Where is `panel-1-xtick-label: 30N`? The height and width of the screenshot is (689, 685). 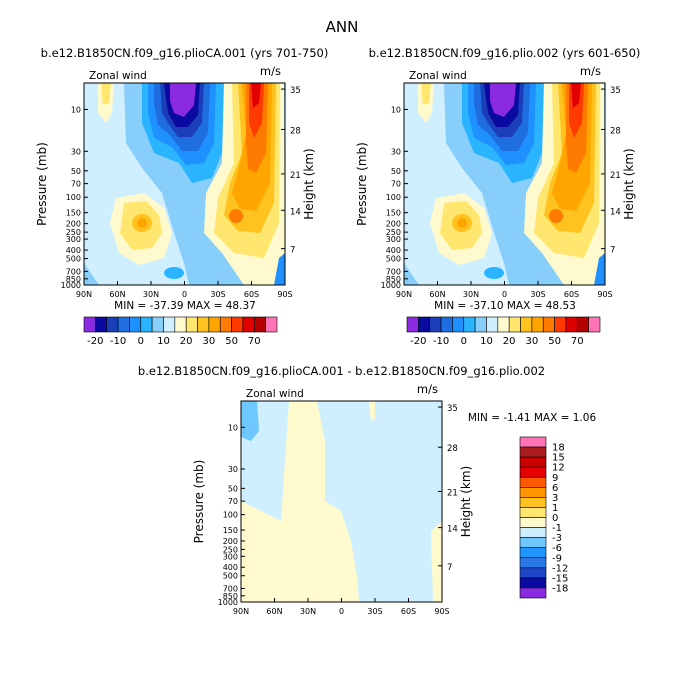
panel-1-xtick-label: 30N is located at coordinates (151, 294).